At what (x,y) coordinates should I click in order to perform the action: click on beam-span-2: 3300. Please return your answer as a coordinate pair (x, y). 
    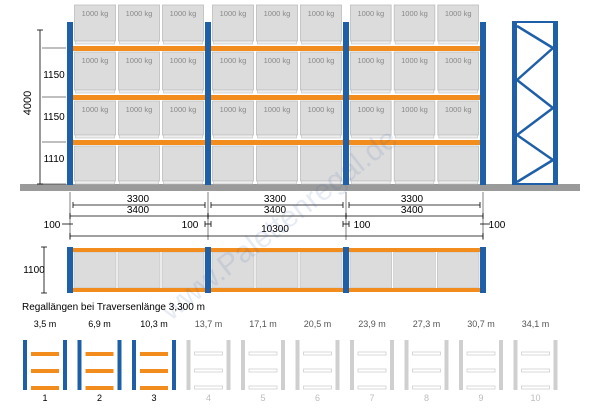
    Looking at the image, I should click on (275, 199).